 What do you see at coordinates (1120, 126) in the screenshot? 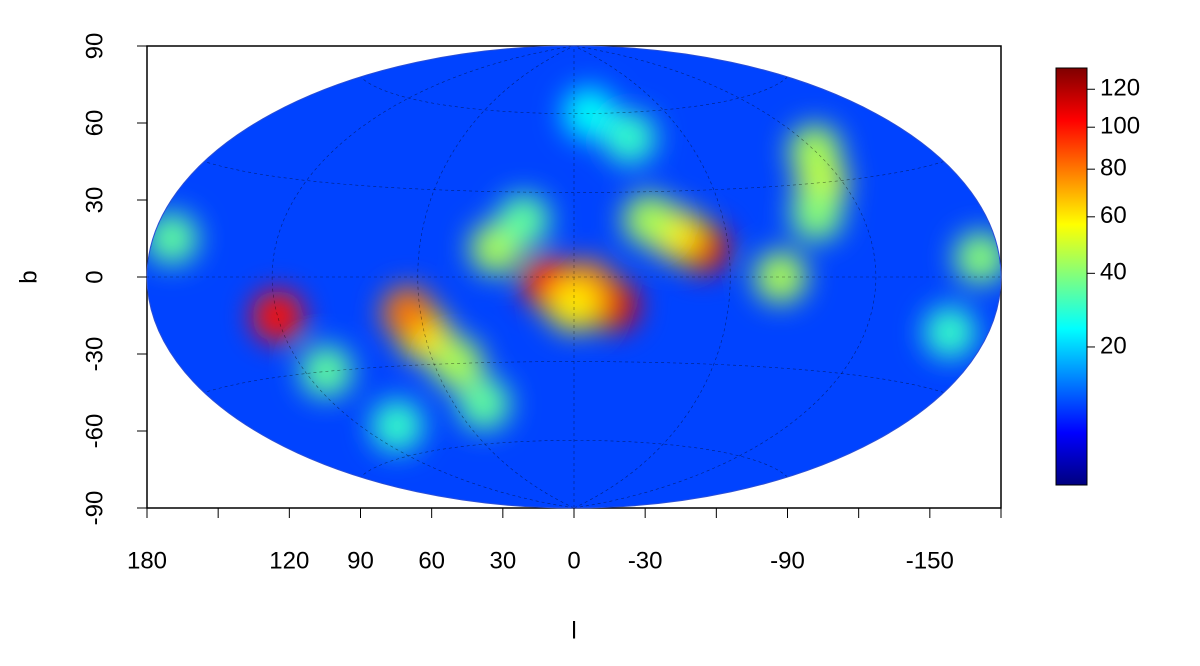
I see `colorbar-tick-label: 100` at bounding box center [1120, 126].